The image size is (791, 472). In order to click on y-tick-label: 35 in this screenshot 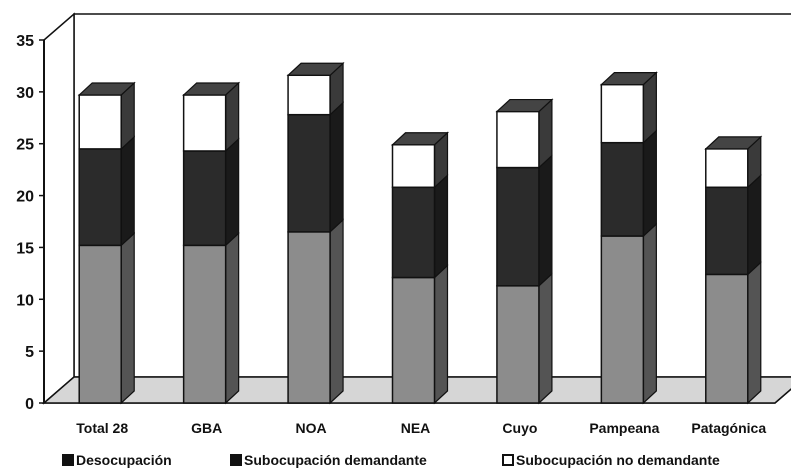, I will do `click(25, 41)`.